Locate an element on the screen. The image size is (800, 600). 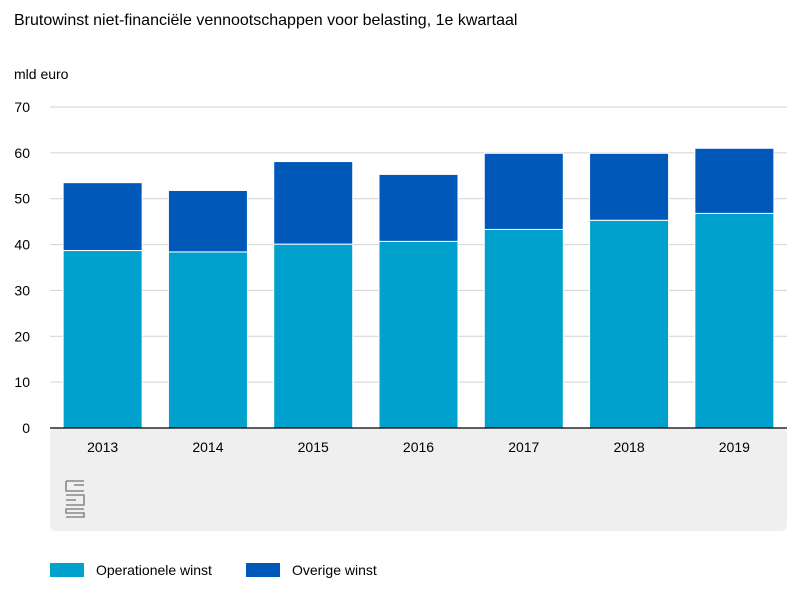
legend-swatch-overige-winst is located at coordinates (262, 570).